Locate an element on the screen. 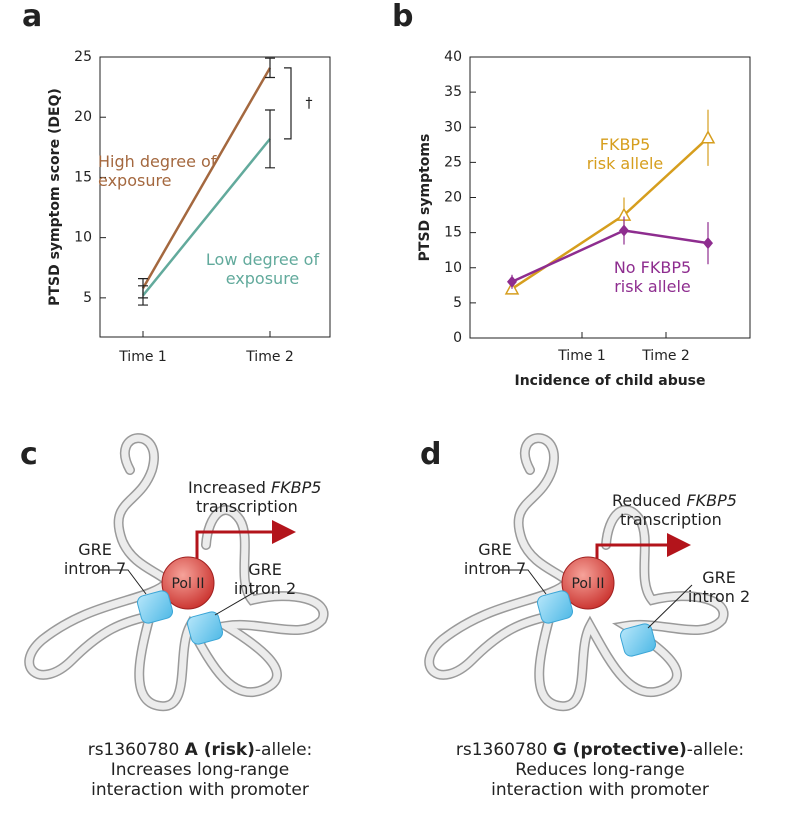 This screenshot has width=800, height=825. transcription-arrow is located at coordinates (245, 542).